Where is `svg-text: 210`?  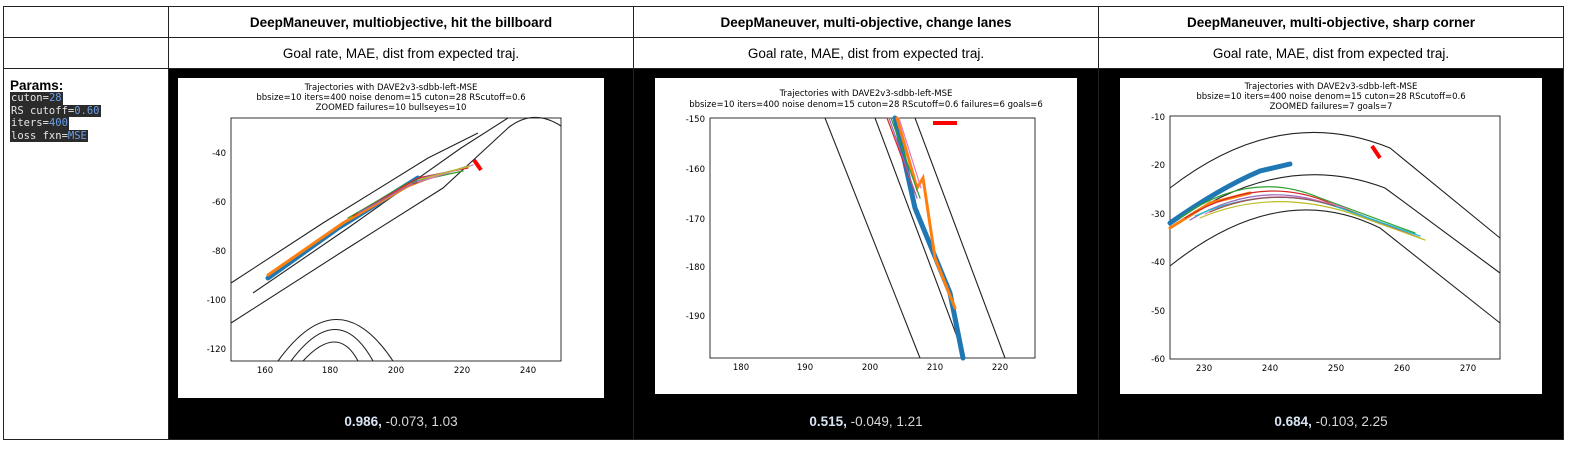
svg-text: 210 is located at coordinates (935, 368).